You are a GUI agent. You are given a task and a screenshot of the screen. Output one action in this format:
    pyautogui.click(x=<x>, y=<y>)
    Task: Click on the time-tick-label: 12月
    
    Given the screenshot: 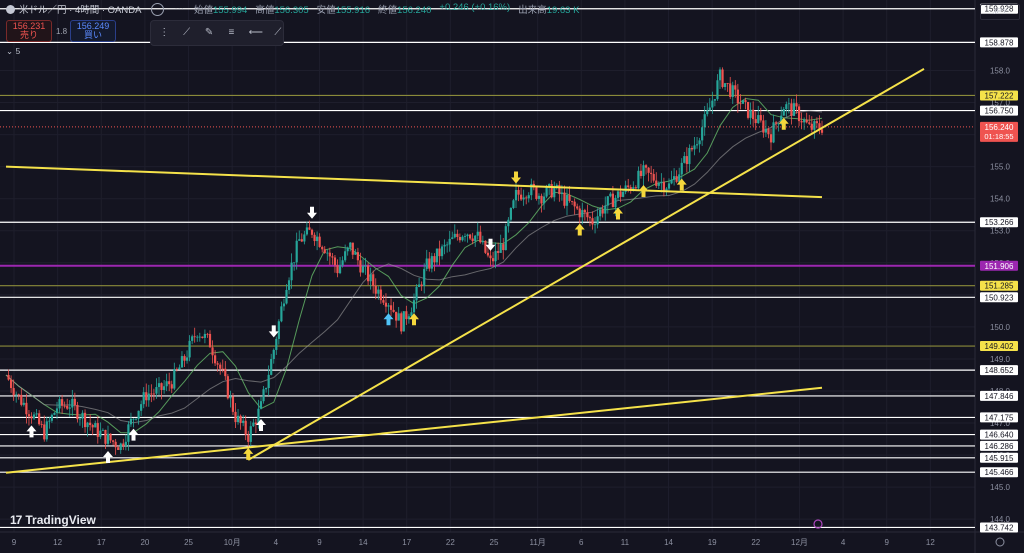 What is the action you would take?
    pyautogui.click(x=799, y=542)
    